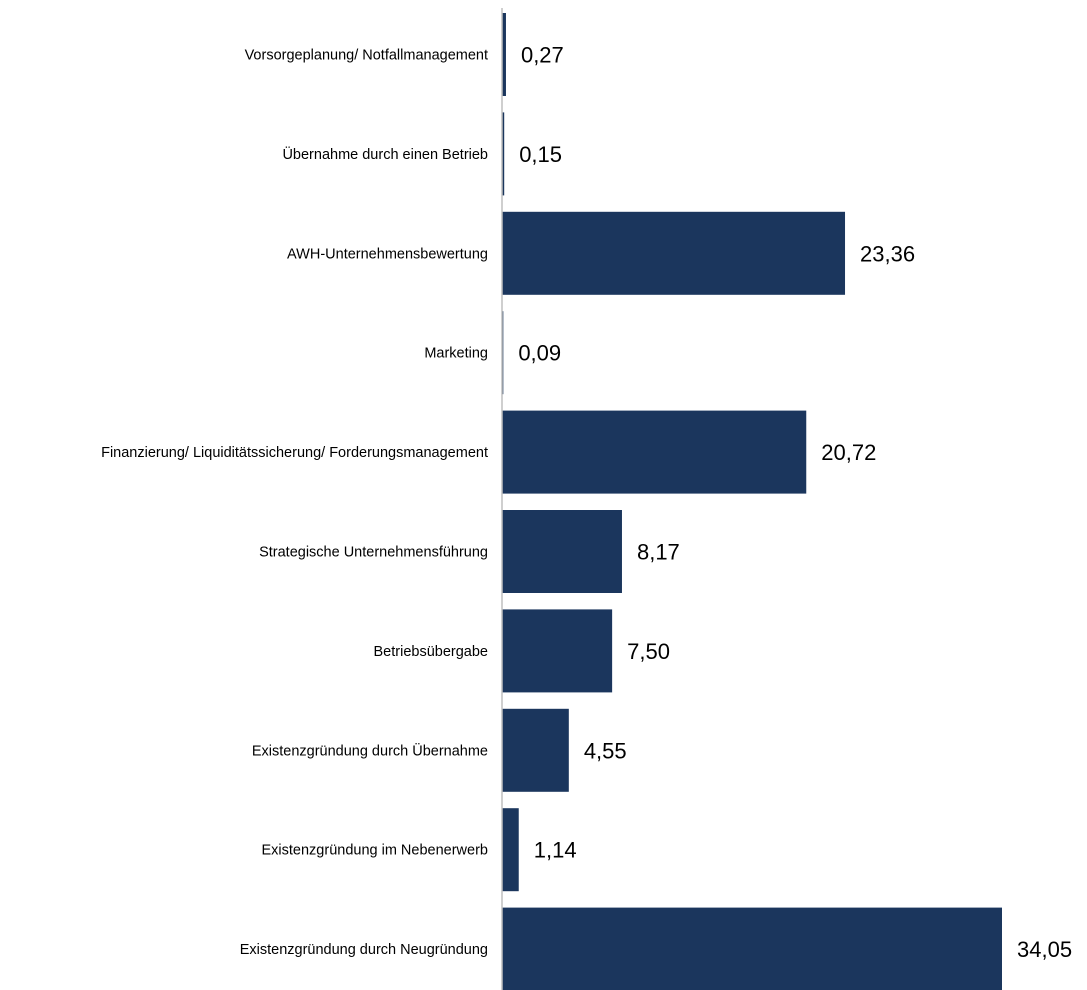 Image resolution: width=1087 pixels, height=990 pixels. Describe the element at coordinates (366, 56) in the screenshot. I see `category-label-1: Vorsorgeplanung/ Notfallmanagement` at that location.